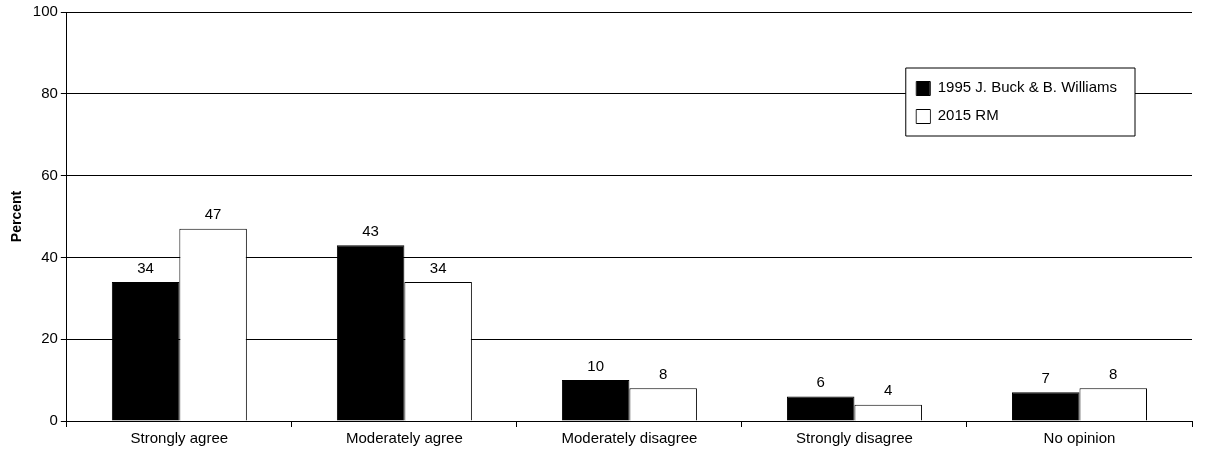 The height and width of the screenshot is (456, 1212). I want to click on y-tick-label: 60, so click(49, 174).